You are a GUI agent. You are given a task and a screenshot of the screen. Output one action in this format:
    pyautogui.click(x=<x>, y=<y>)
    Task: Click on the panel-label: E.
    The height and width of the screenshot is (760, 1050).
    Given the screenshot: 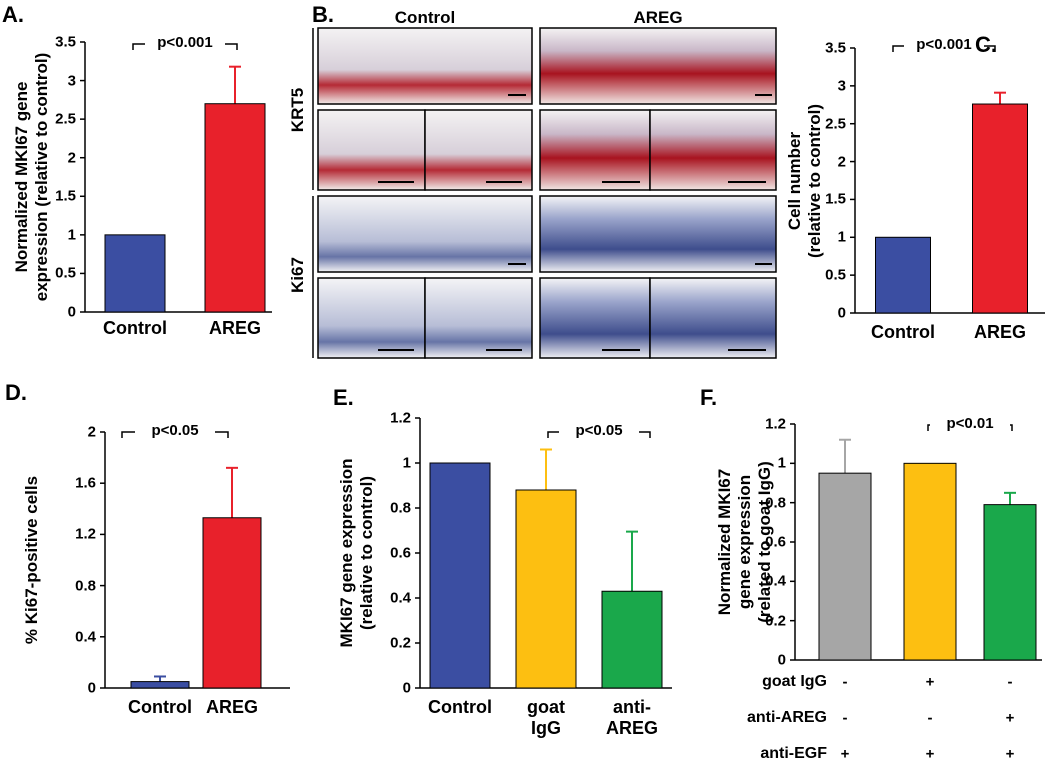 What is the action you would take?
    pyautogui.click(x=343, y=397)
    